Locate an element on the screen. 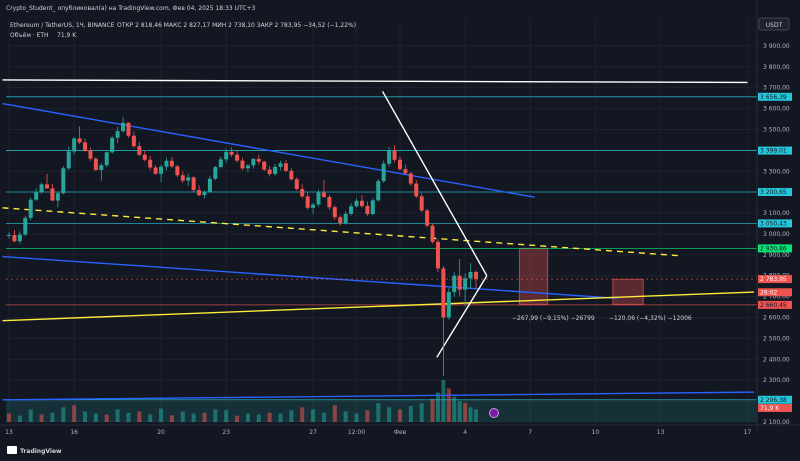 The height and width of the screenshot is (461, 800). y-tick-label: 3 000,00 is located at coordinates (776, 234).